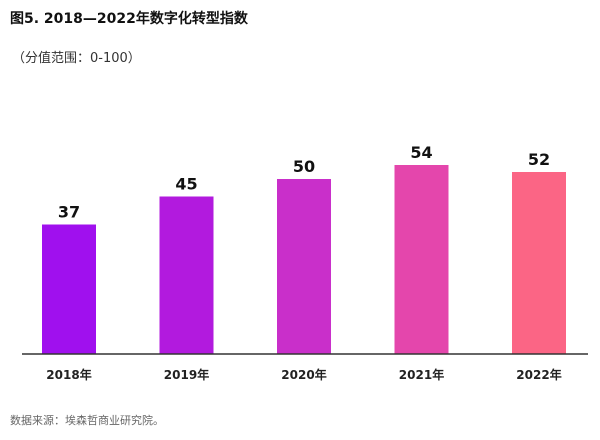 The width and height of the screenshot is (600, 440). Describe the element at coordinates (129, 19) in the screenshot. I see `chart-title: 图5. 2018—2022年数字化转型指数` at that location.